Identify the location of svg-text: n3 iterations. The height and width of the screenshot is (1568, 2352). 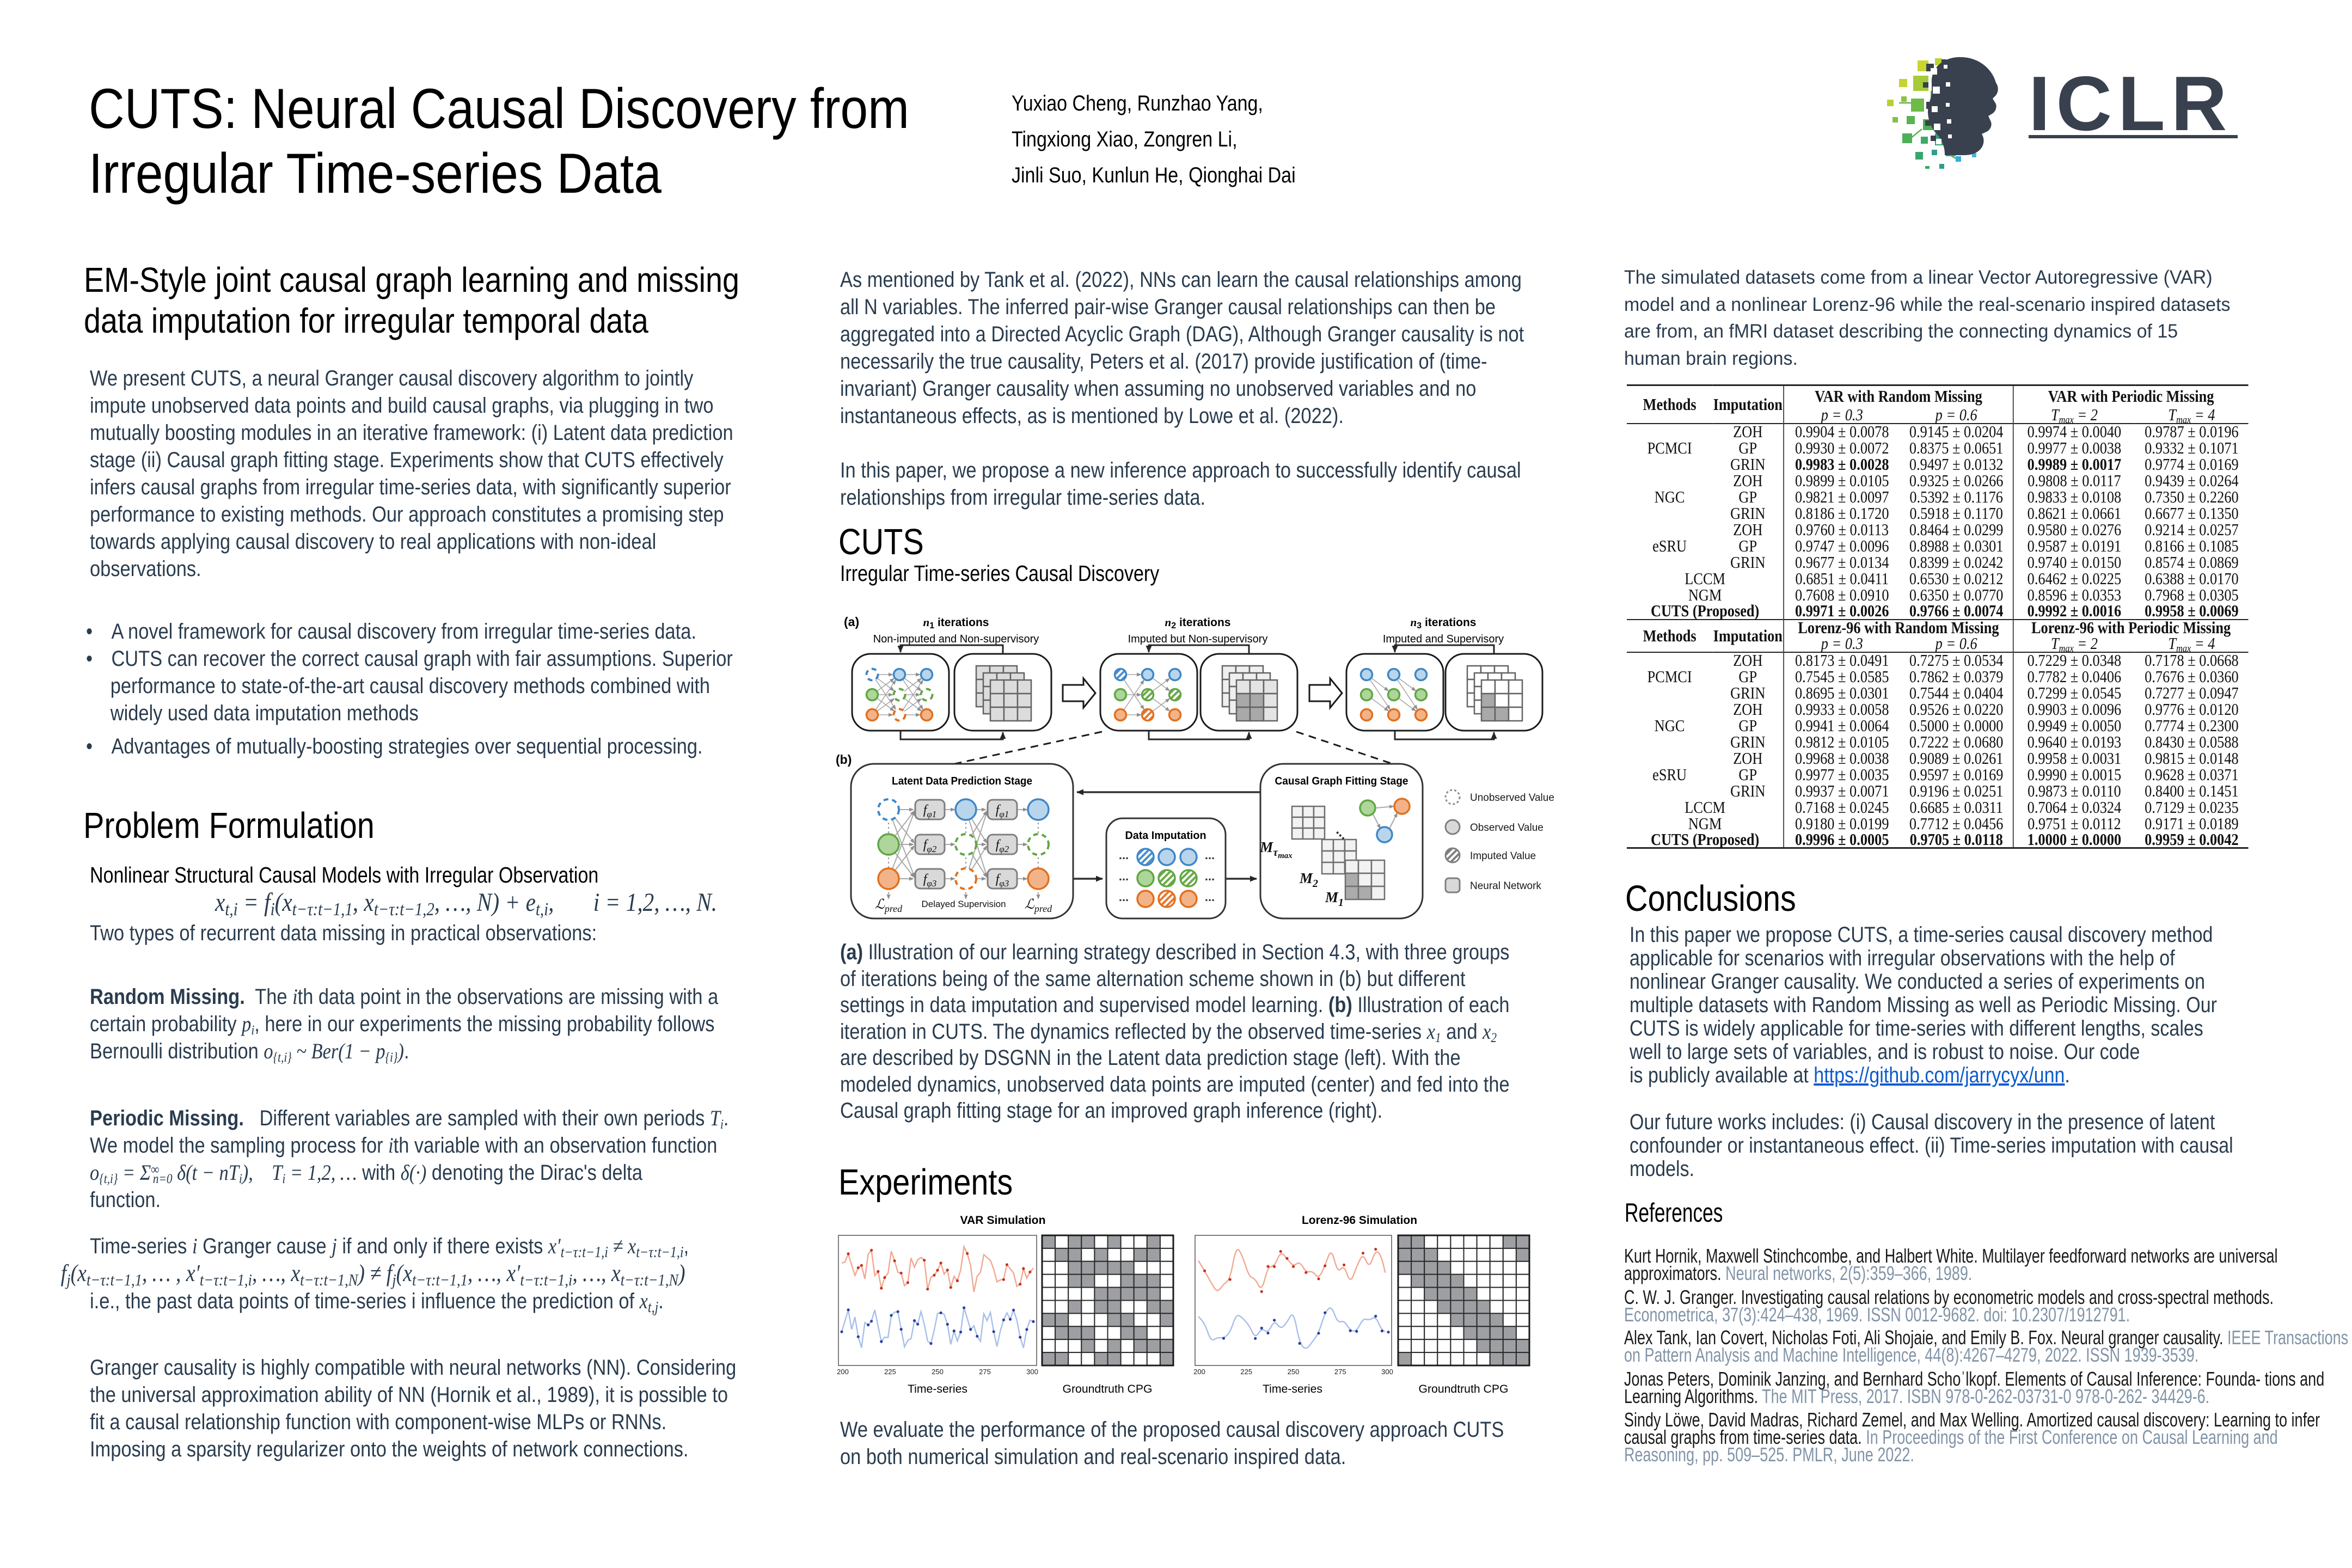
(1444, 623).